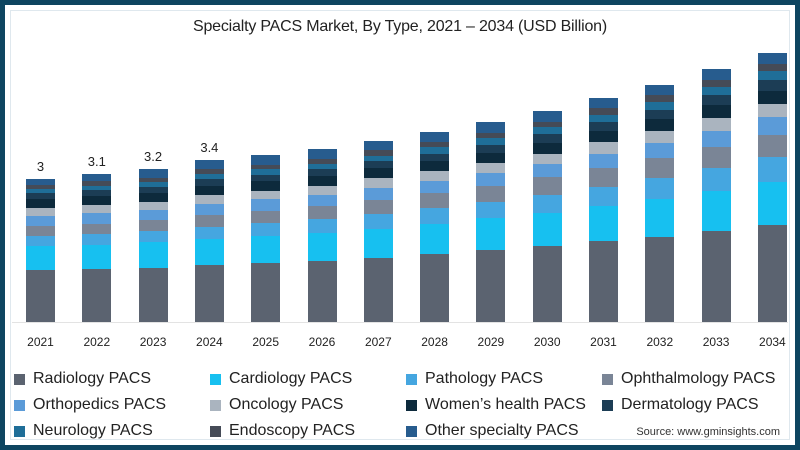  I want to click on x-tick-label: 2027, so click(378, 342).